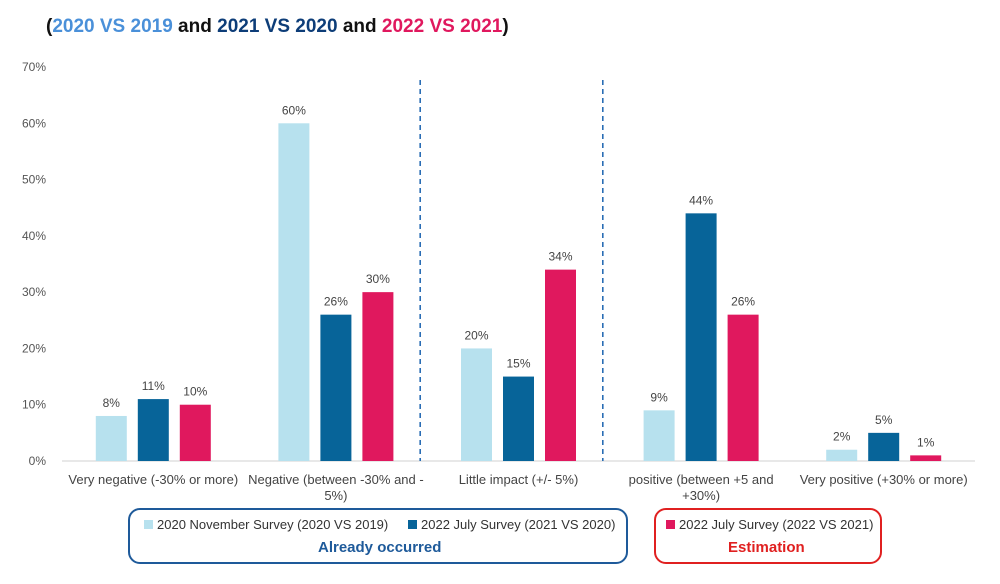  I want to click on category-label: Very negative (-30% or more), so click(153, 479).